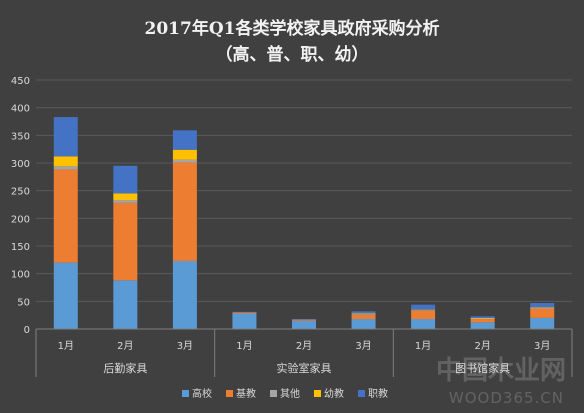 The image size is (584, 413). I want to click on y-tick-label: 450, so click(20, 81).